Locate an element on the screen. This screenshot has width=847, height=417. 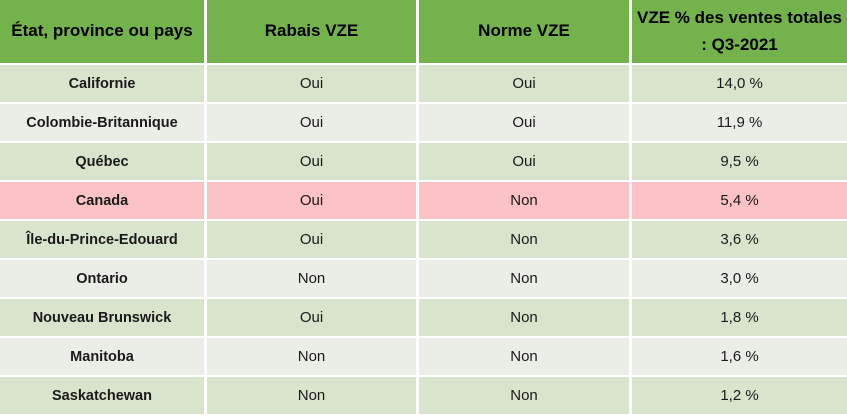
column-header-region: État, province ou pays is located at coordinates (103, 32).